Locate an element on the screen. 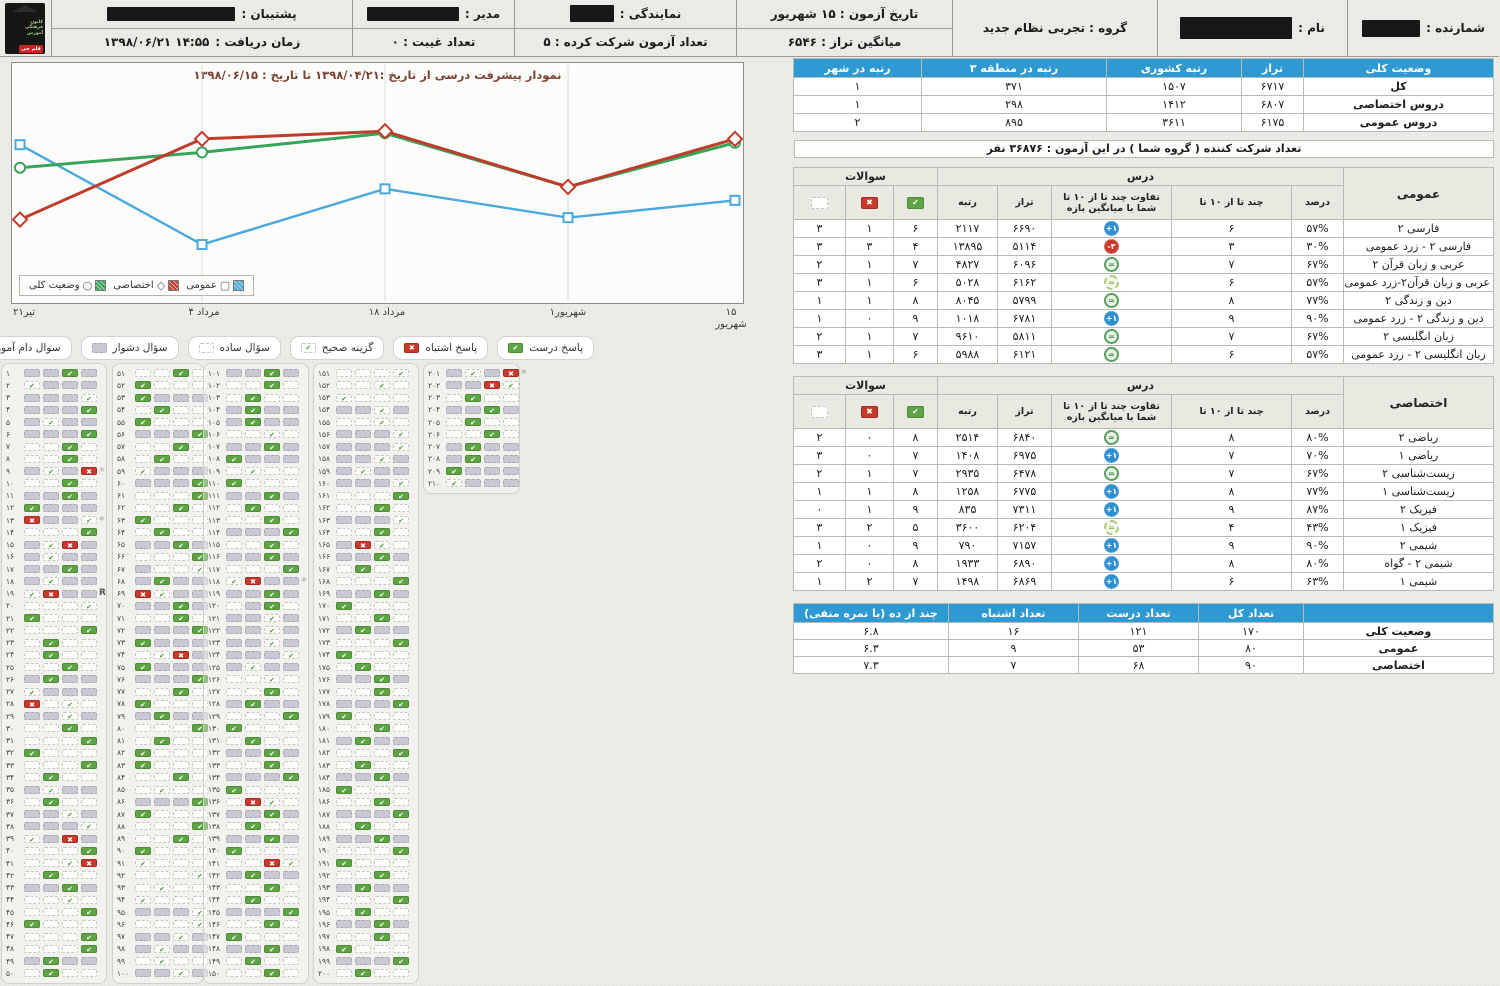  legend-chip: پاسخ اشتباه ✖ is located at coordinates (442, 348).